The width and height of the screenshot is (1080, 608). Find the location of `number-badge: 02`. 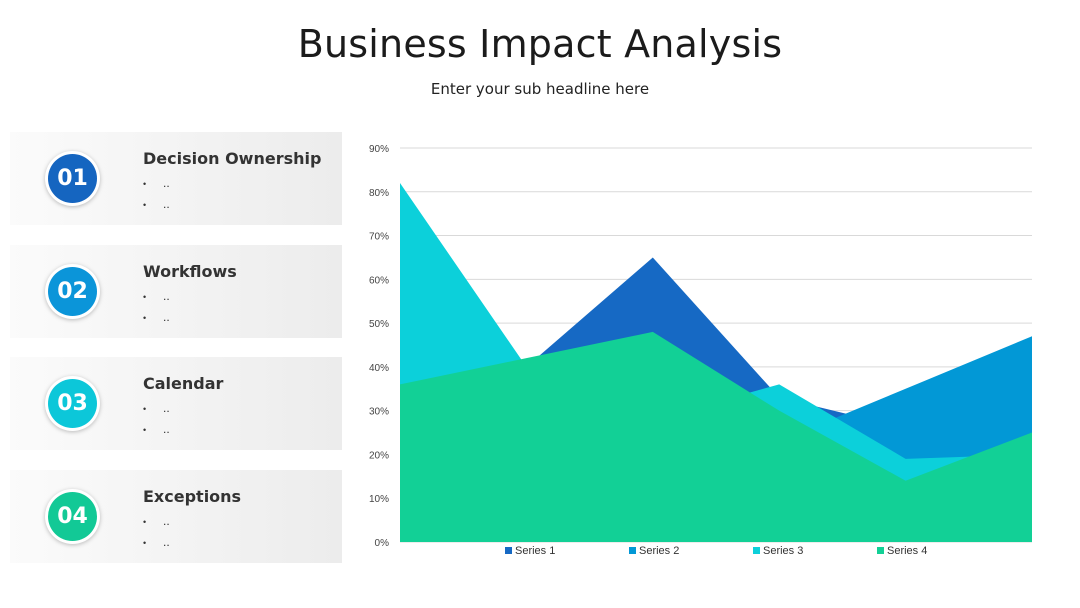

number-badge: 02 is located at coordinates (72, 291).